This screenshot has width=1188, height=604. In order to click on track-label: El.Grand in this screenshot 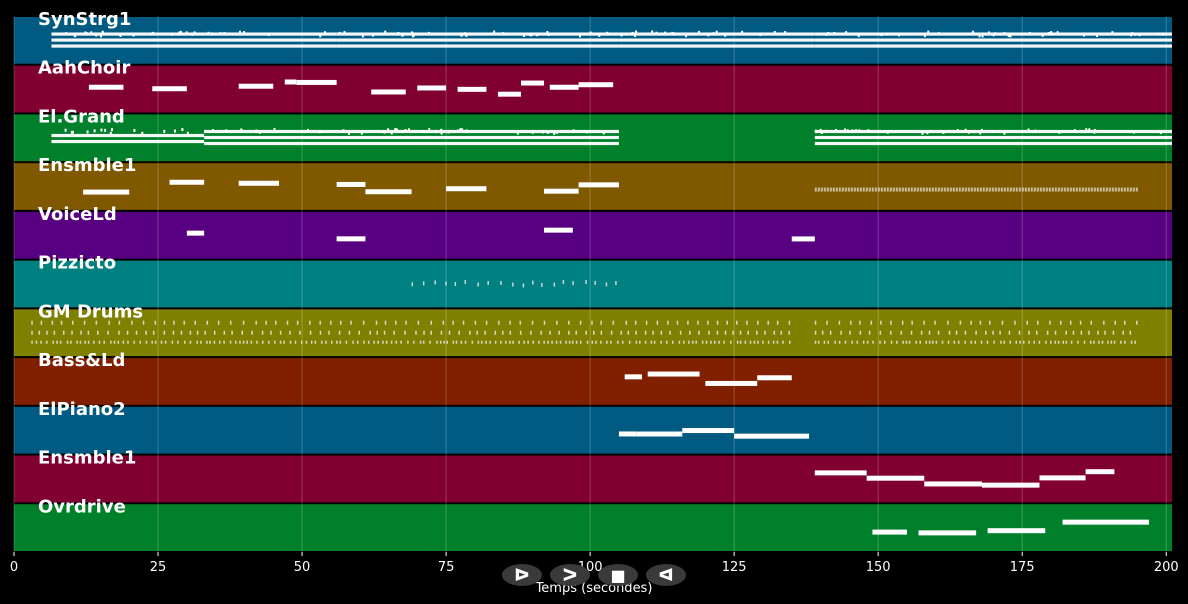, I will do `click(81, 116)`.